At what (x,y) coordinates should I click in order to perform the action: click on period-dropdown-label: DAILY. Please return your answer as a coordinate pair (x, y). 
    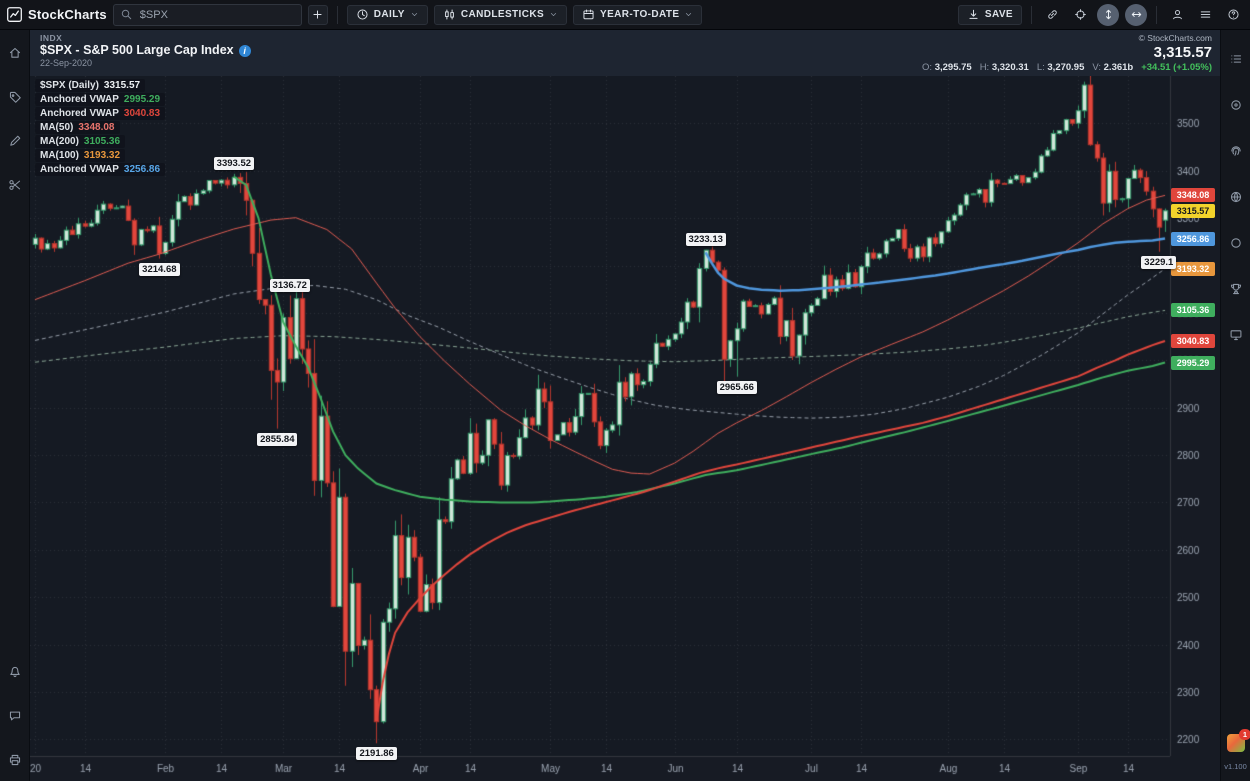
    Looking at the image, I should click on (389, 14).